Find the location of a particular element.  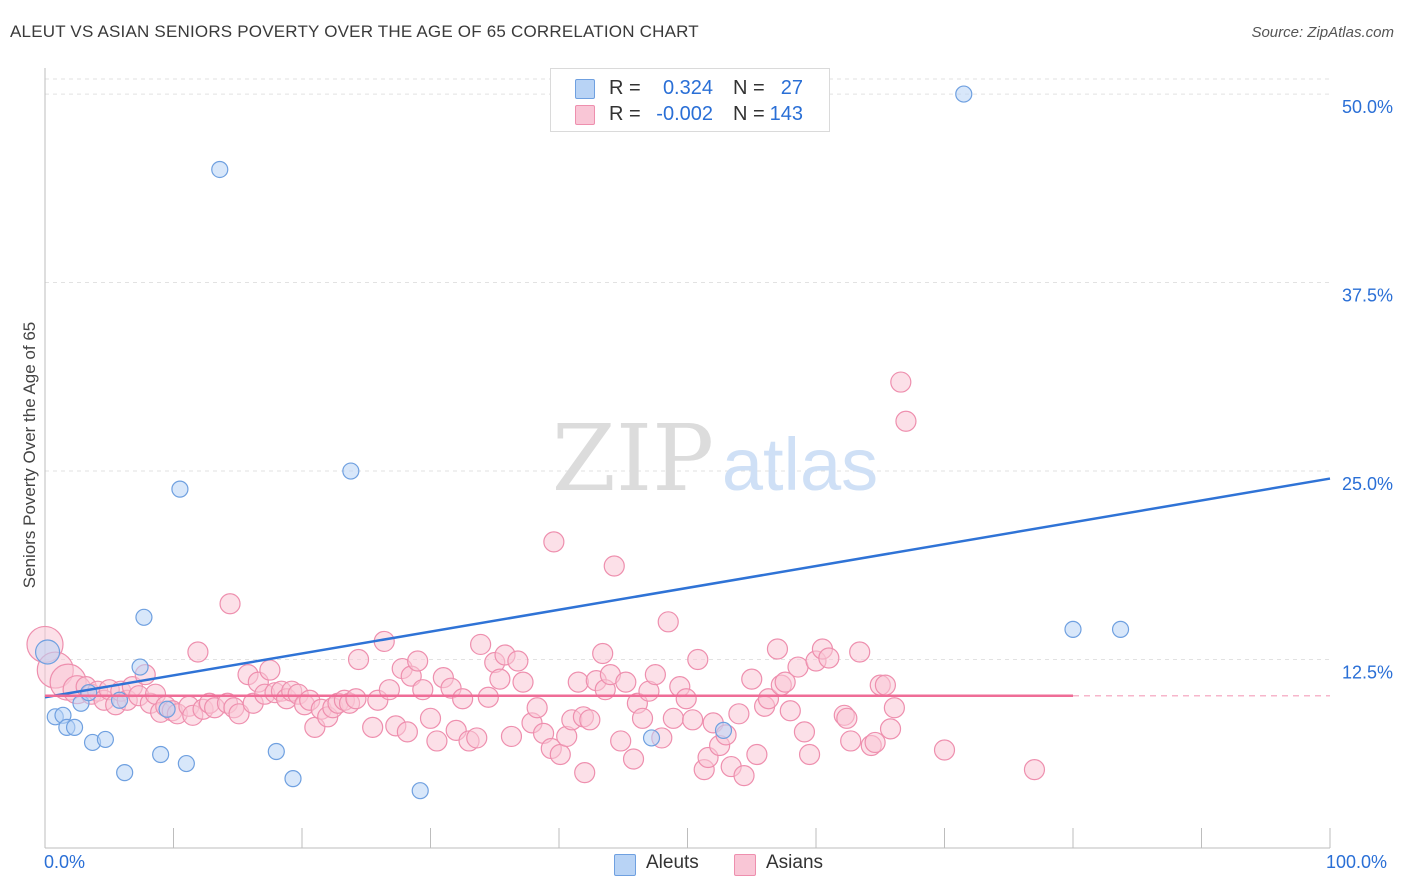

legend-r-label: R = is located at coordinates (625, 88).